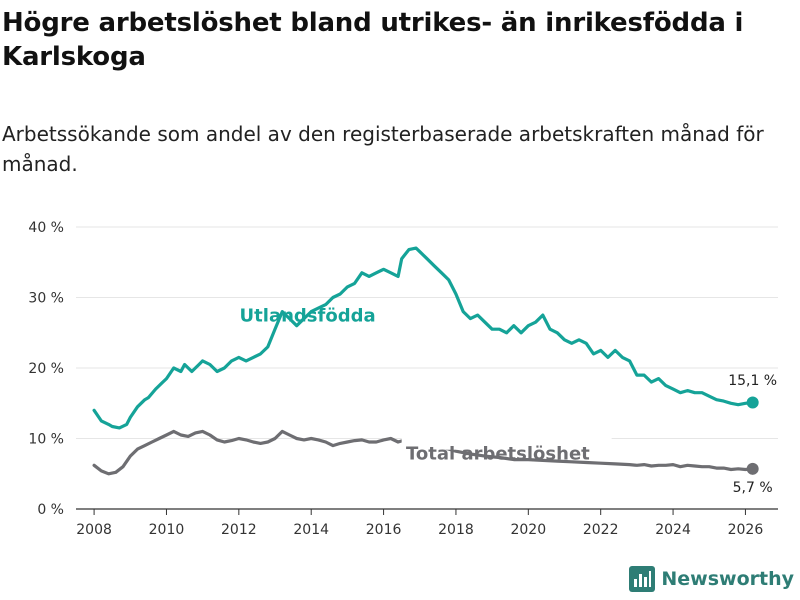 This screenshot has height=600, width=800. Describe the element at coordinates (752, 402) in the screenshot. I see `end-point-utlandsfodda` at that location.